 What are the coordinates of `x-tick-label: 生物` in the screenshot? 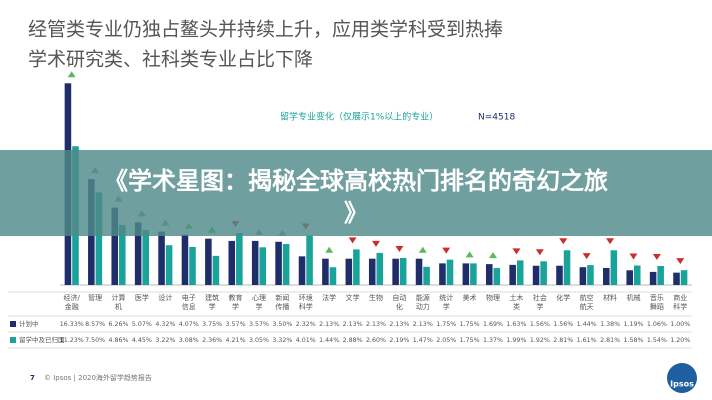 It's located at (376, 297).